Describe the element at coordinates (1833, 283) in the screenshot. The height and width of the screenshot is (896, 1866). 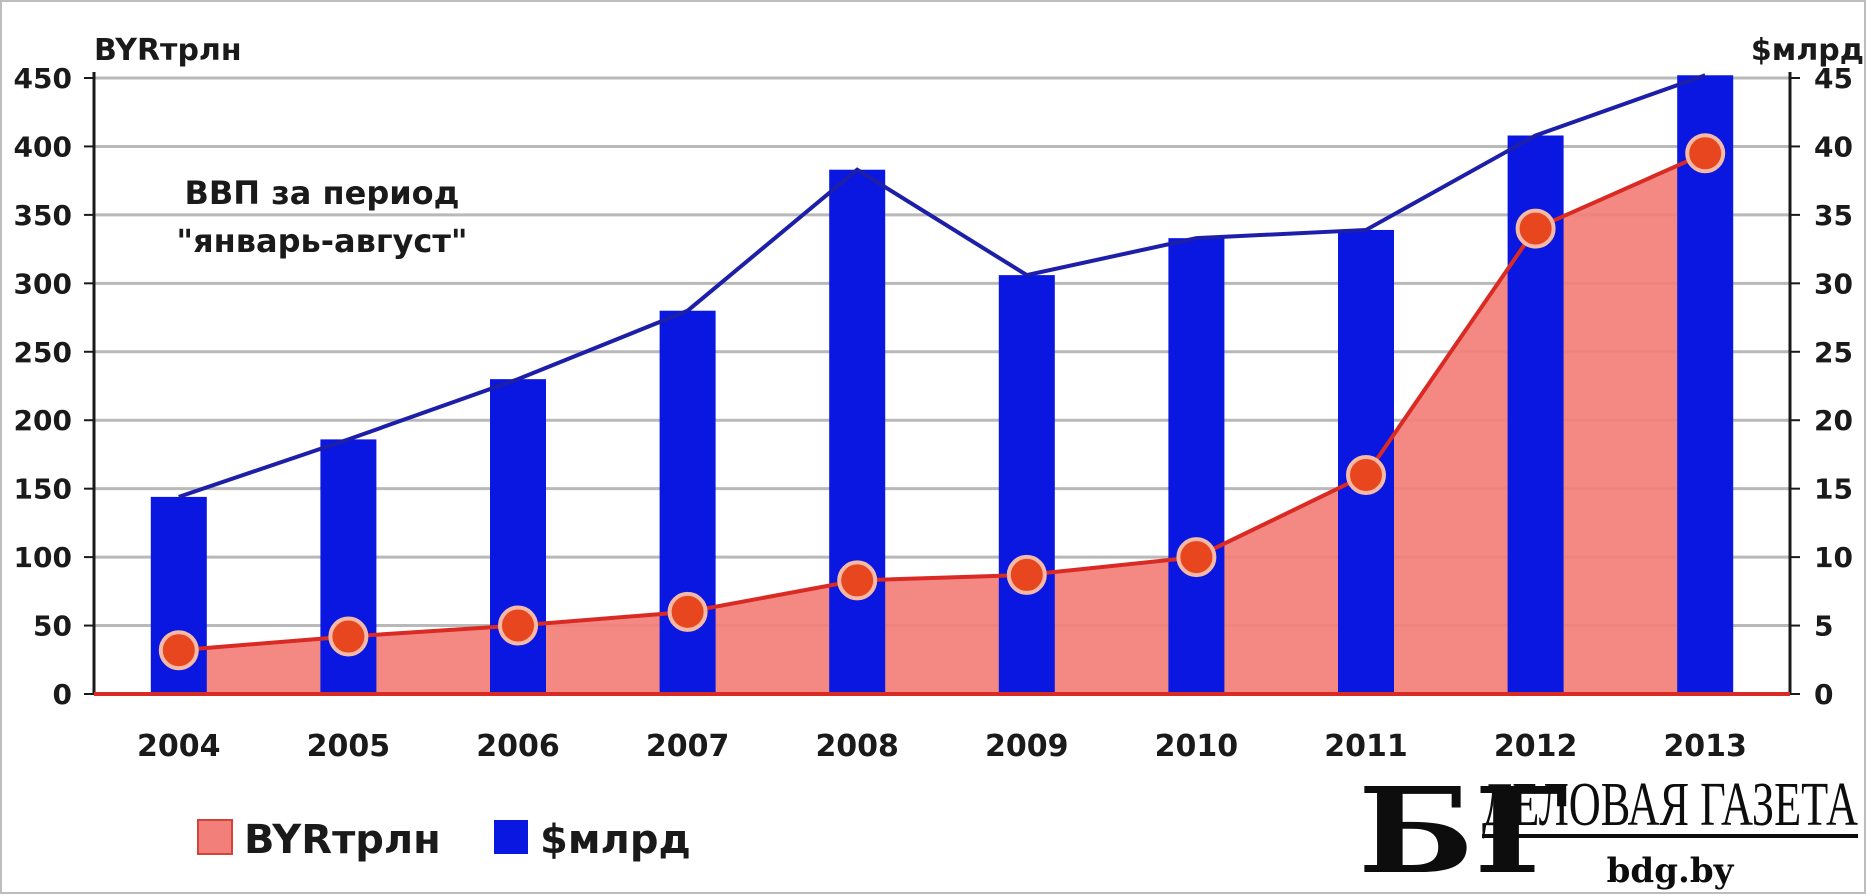
I see `right-tick-label: 30` at that location.